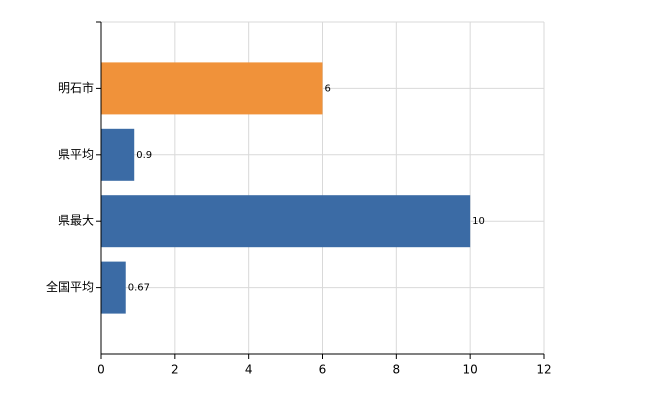  What do you see at coordinates (470, 370) in the screenshot?
I see `x-tick-label: 10` at bounding box center [470, 370].